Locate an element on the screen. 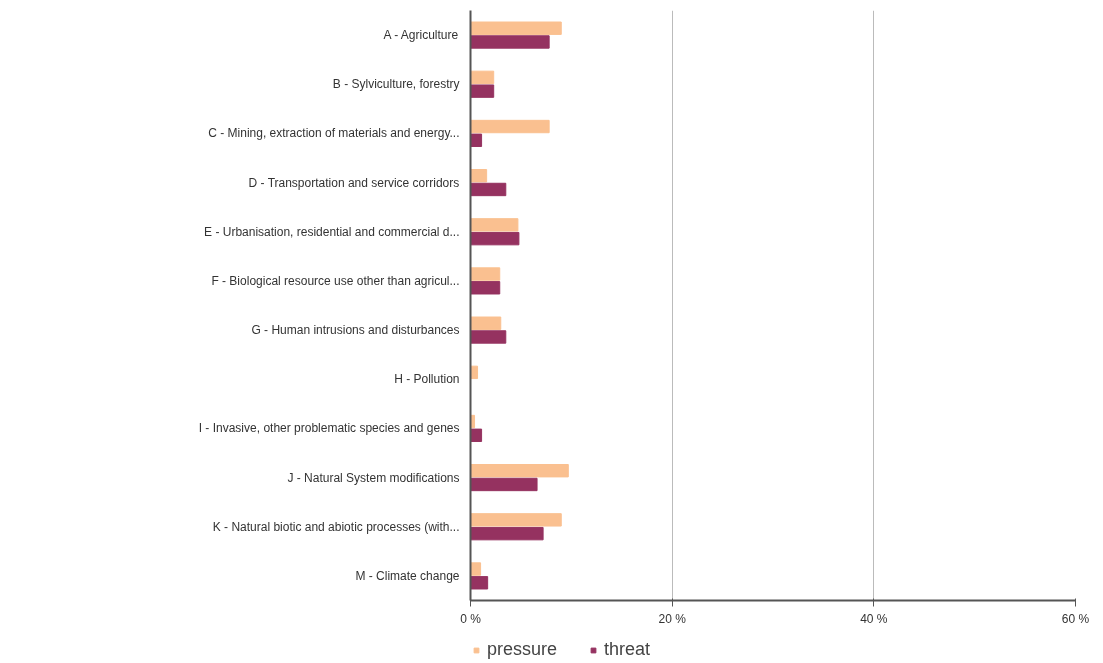  y-tick-label: J - Natural System modifications is located at coordinates (373, 477).